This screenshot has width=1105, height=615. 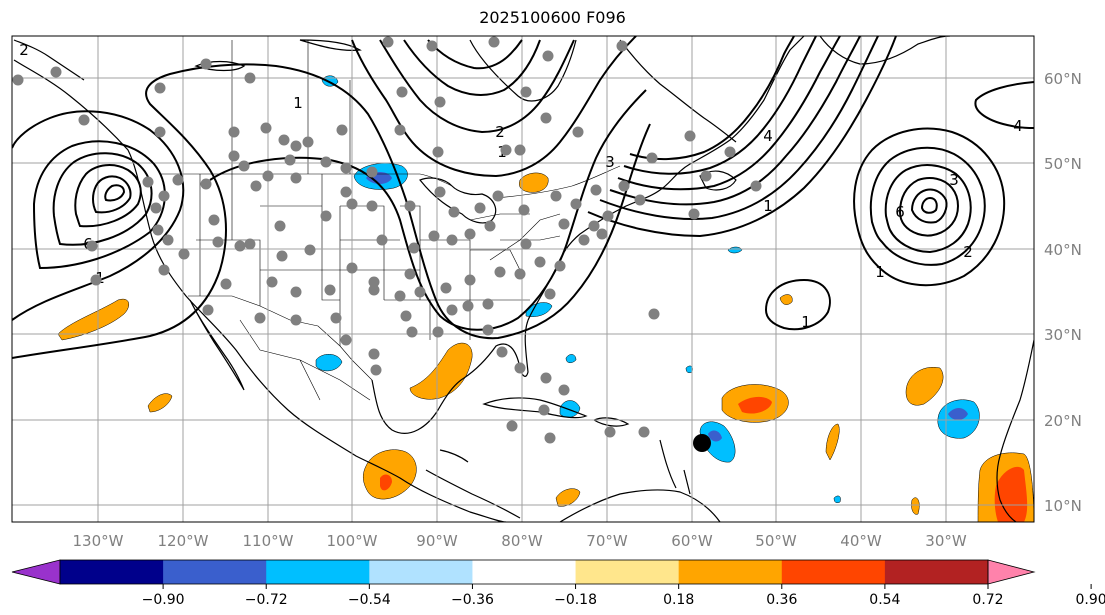 What do you see at coordinates (1018, 126) in the screenshot?
I see `contour-label: 4` at bounding box center [1018, 126].